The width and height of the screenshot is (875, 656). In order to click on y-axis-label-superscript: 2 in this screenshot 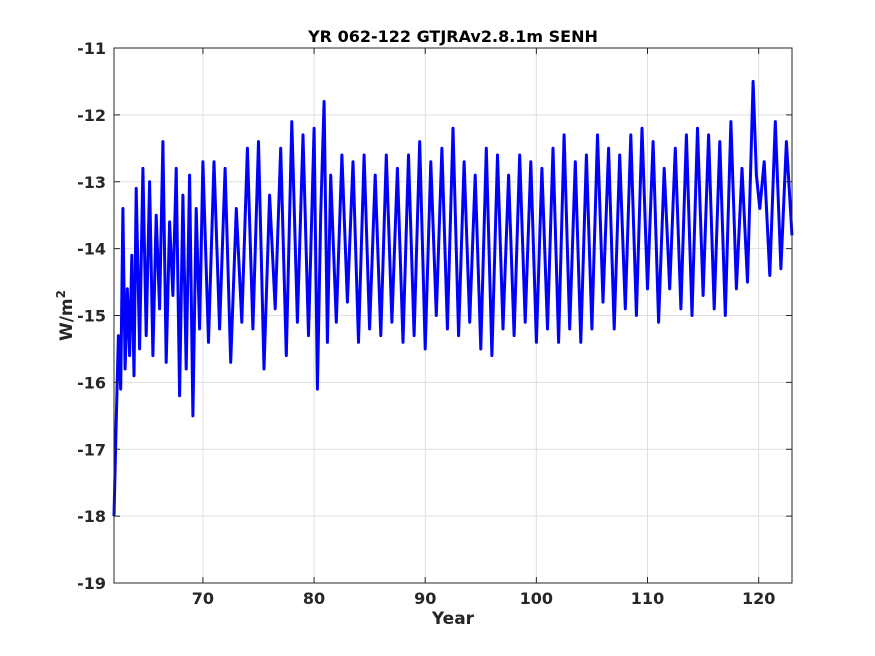, I will do `click(61, 294)`.